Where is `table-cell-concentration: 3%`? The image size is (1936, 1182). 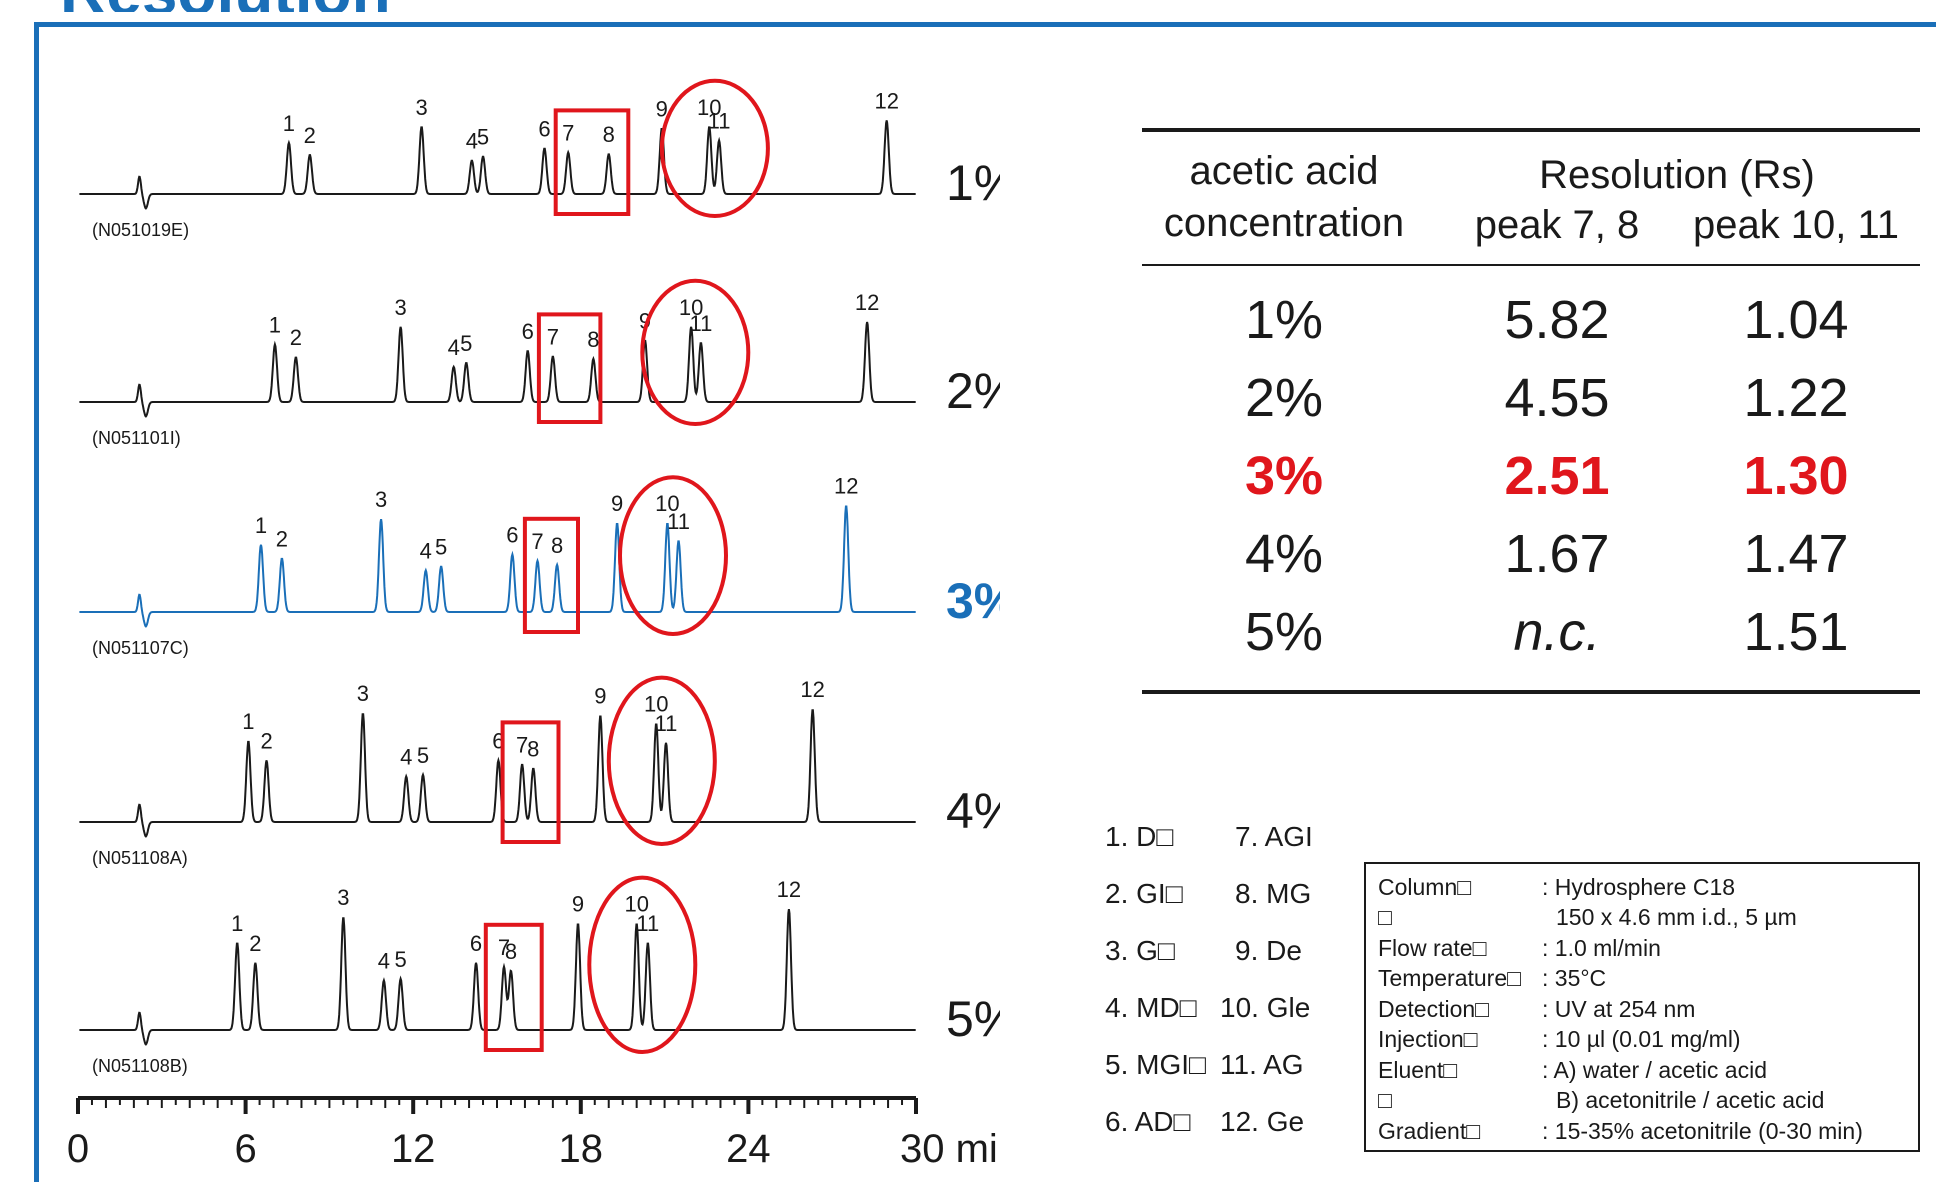 table-cell-concentration: 3% is located at coordinates (1284, 476).